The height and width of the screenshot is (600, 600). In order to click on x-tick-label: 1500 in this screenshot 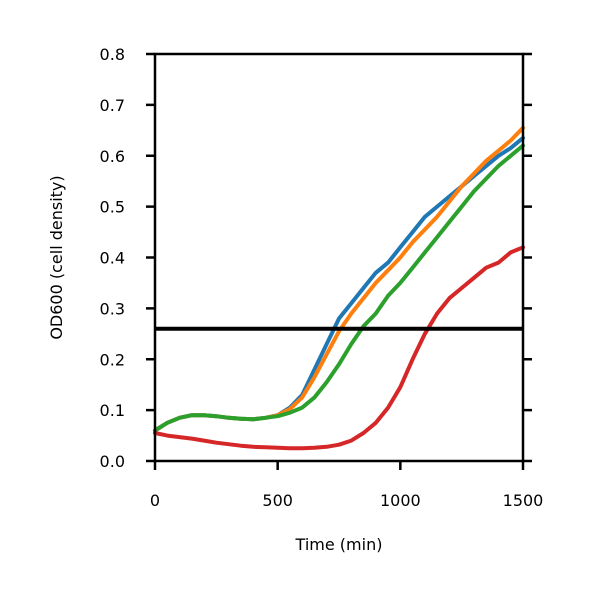, I will do `click(523, 500)`.